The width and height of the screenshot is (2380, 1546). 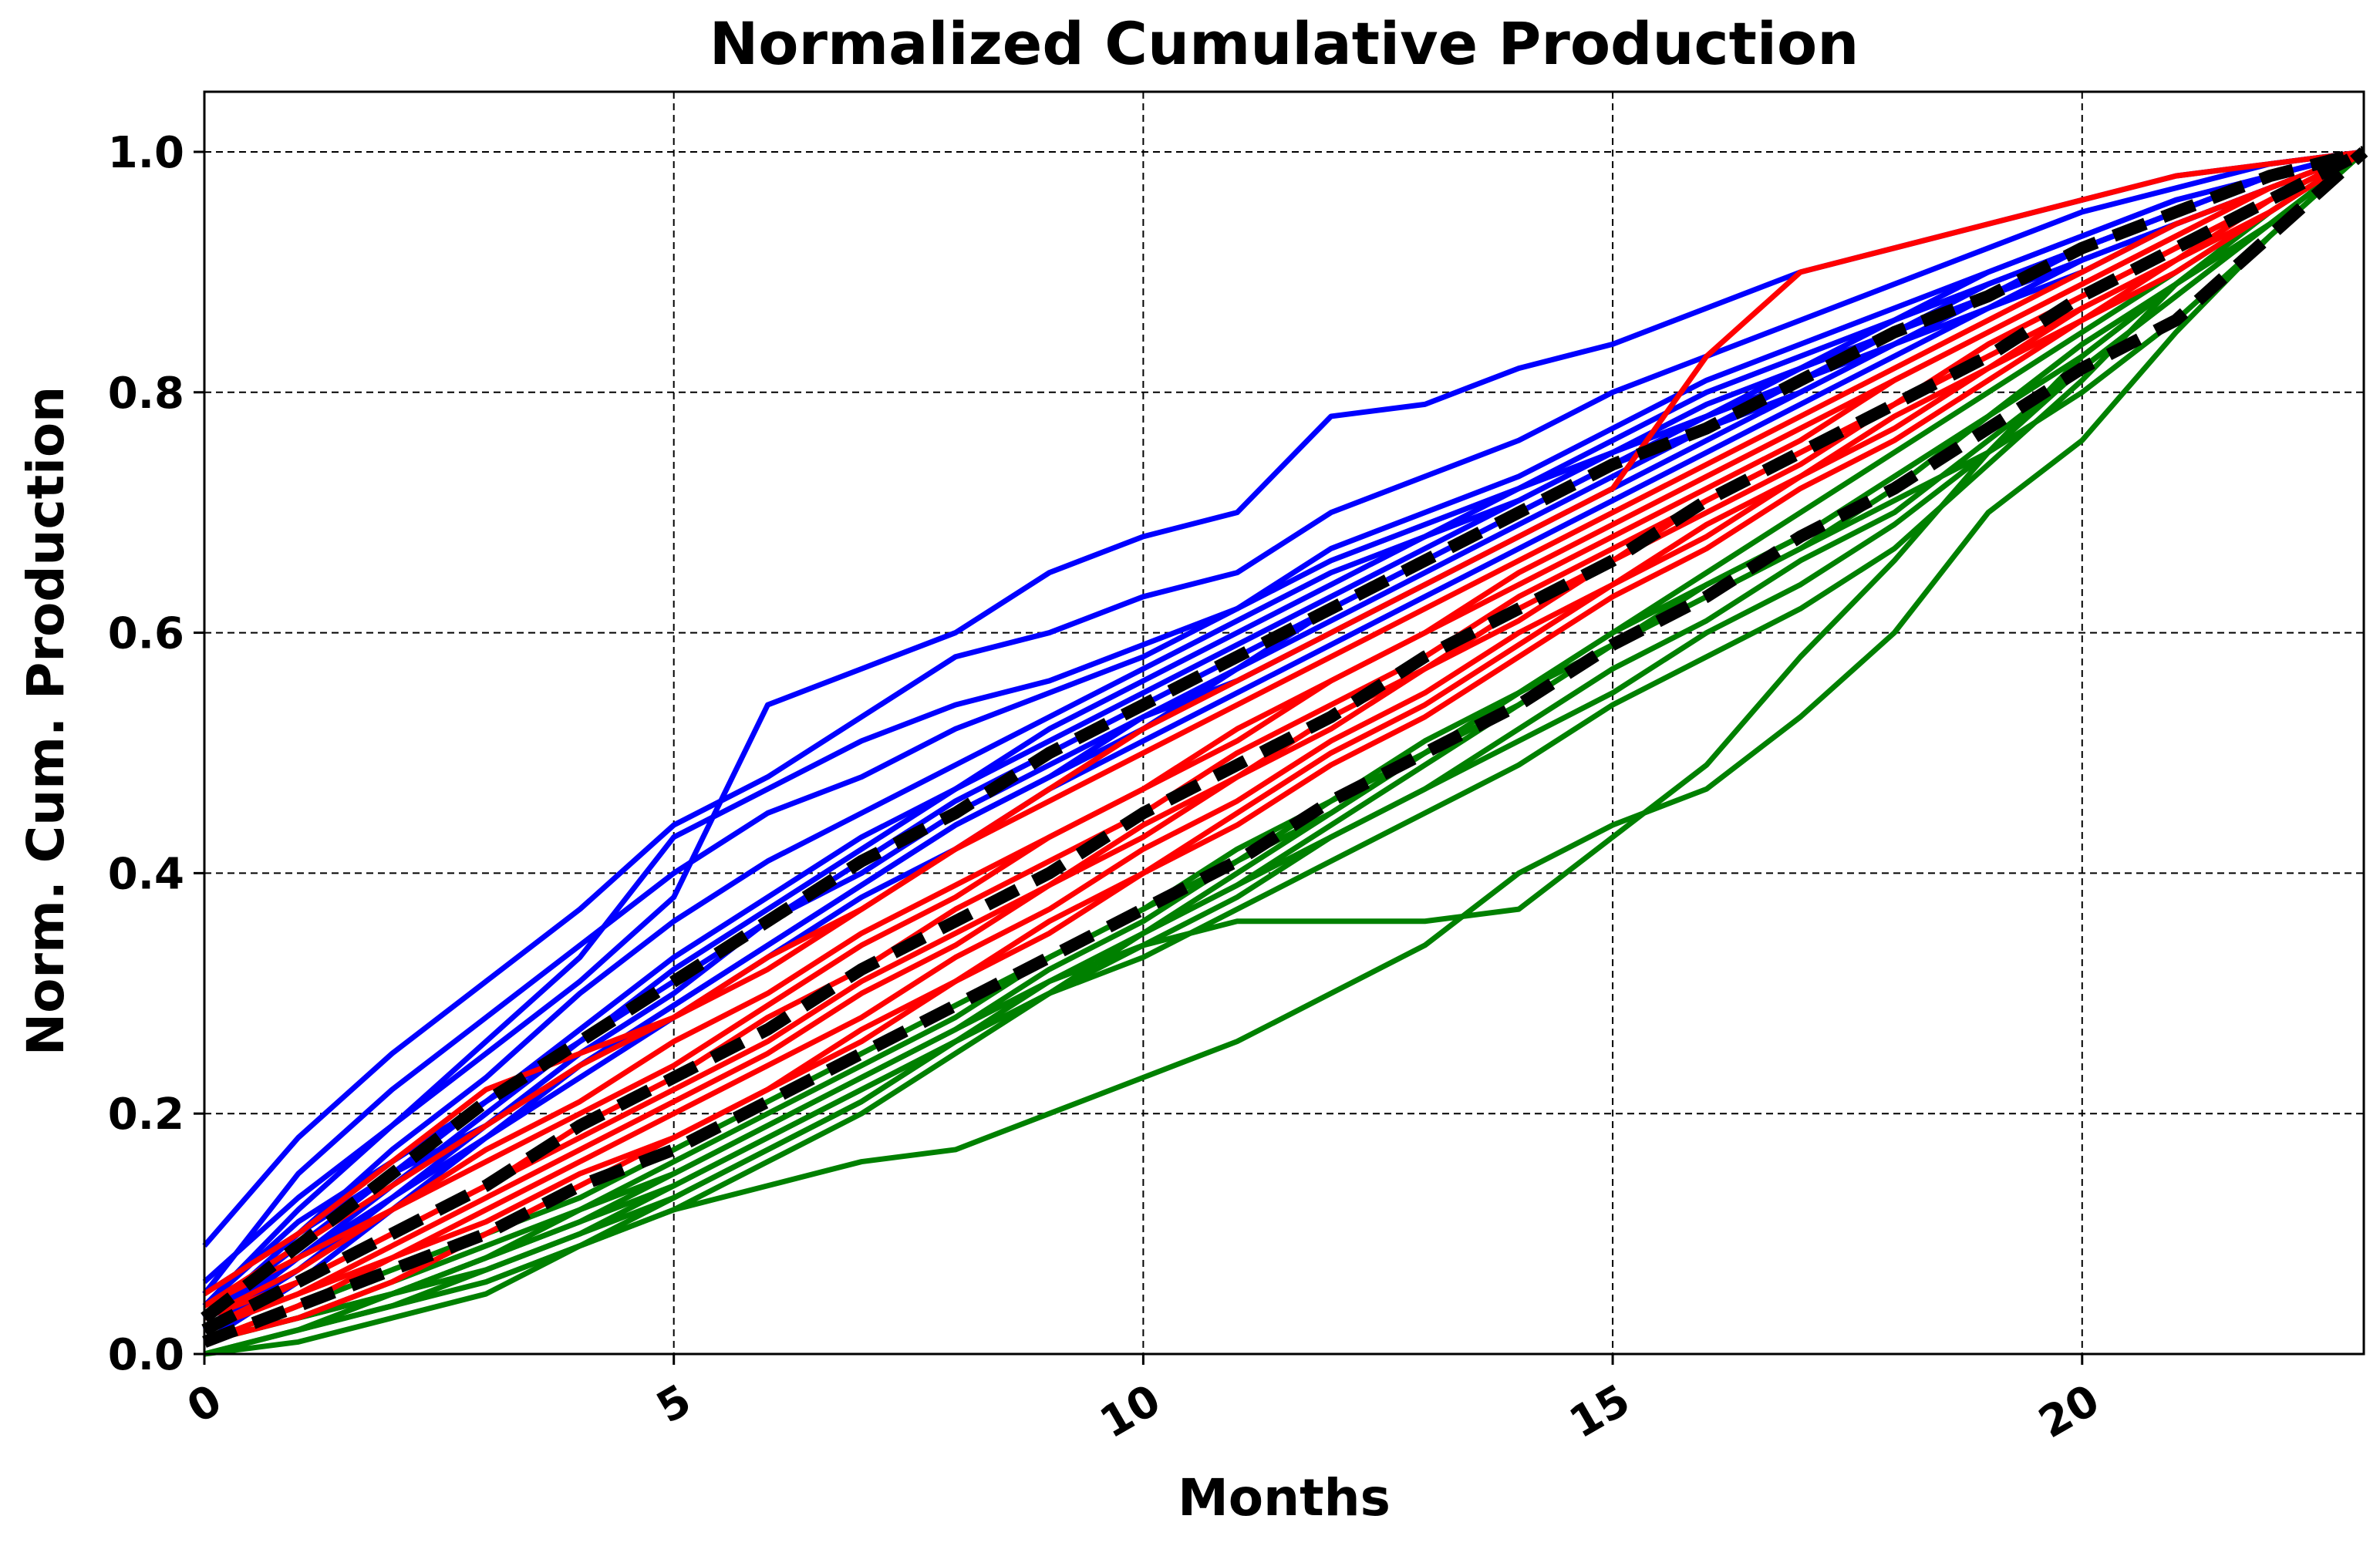 What do you see at coordinates (146, 1115) in the screenshot?
I see `y-tick-label: 0.2` at bounding box center [146, 1115].